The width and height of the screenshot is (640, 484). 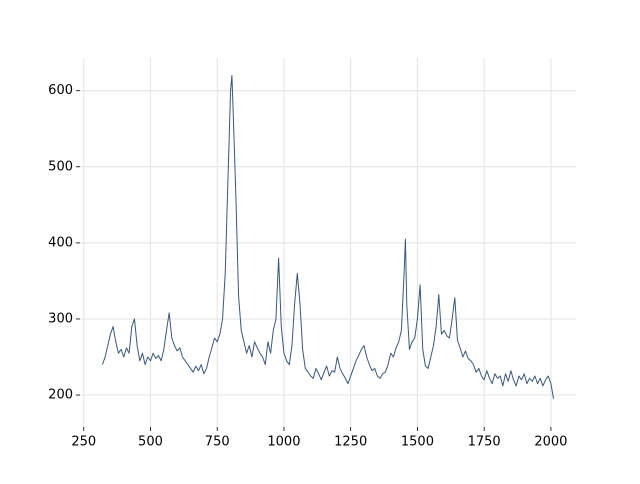 What do you see at coordinates (60, 318) in the screenshot?
I see `y-tick-label: 300` at bounding box center [60, 318].